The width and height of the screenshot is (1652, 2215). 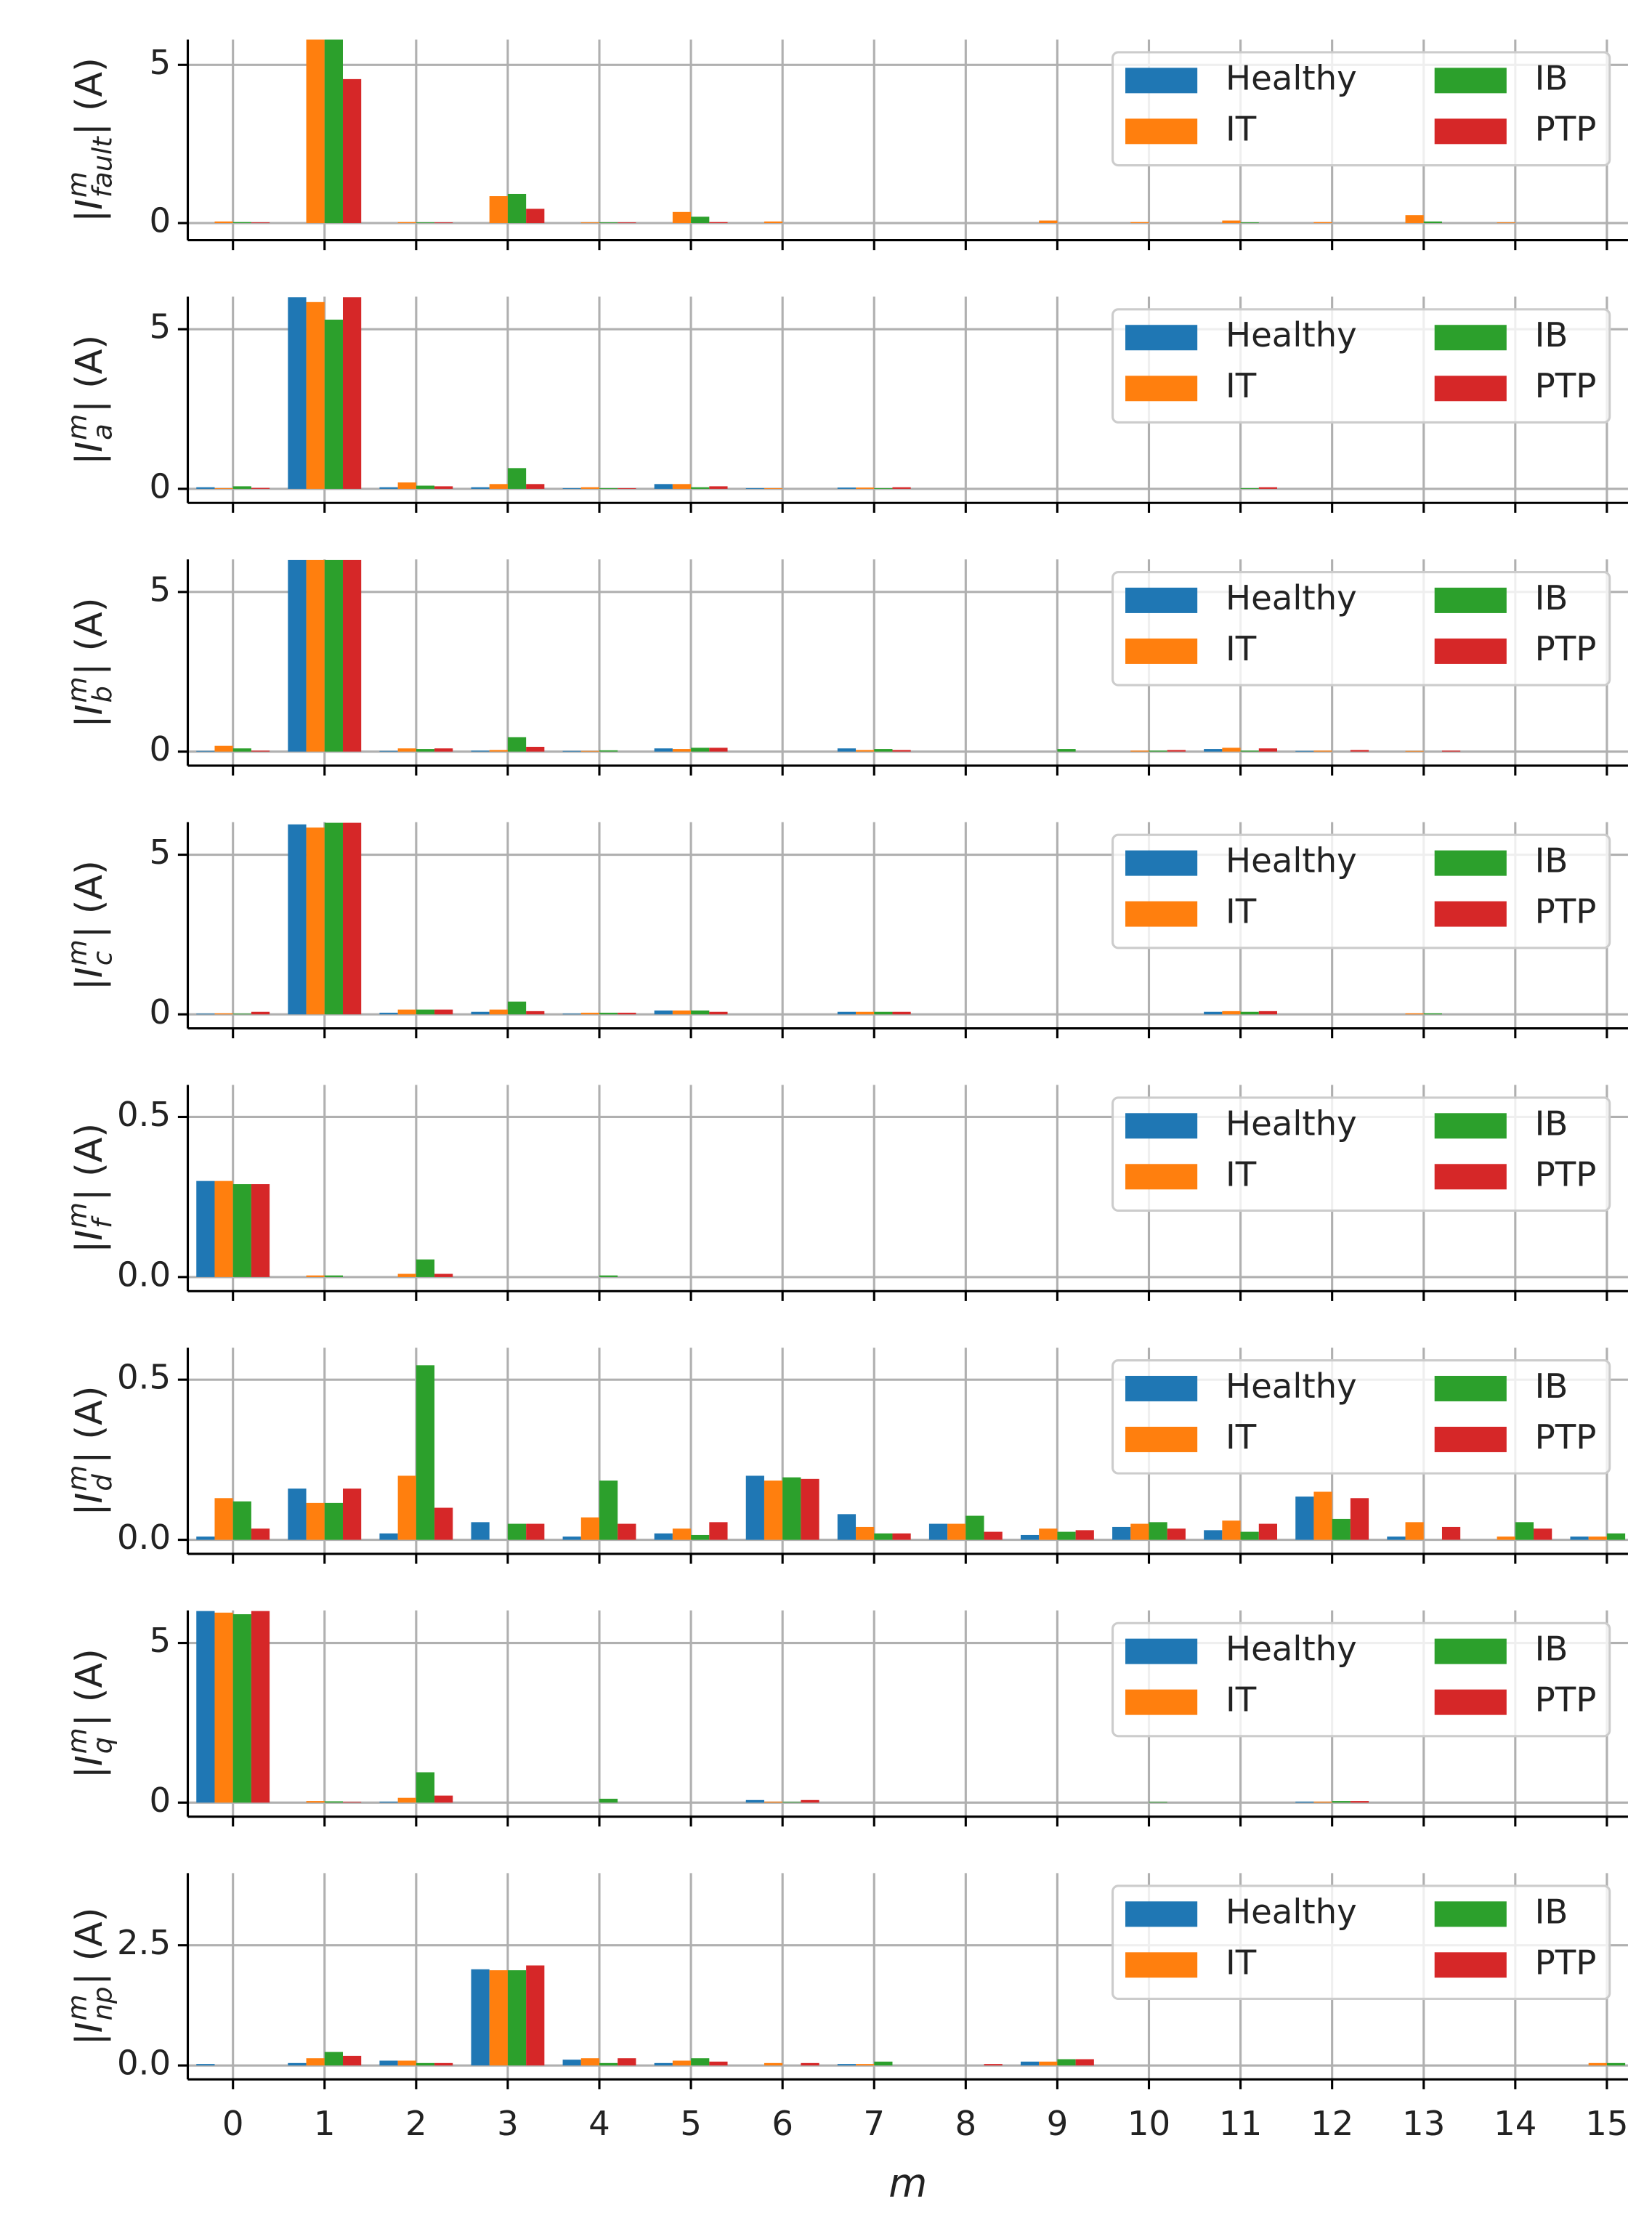 I want to click on y-label-part: I, so click(x=89, y=1235).